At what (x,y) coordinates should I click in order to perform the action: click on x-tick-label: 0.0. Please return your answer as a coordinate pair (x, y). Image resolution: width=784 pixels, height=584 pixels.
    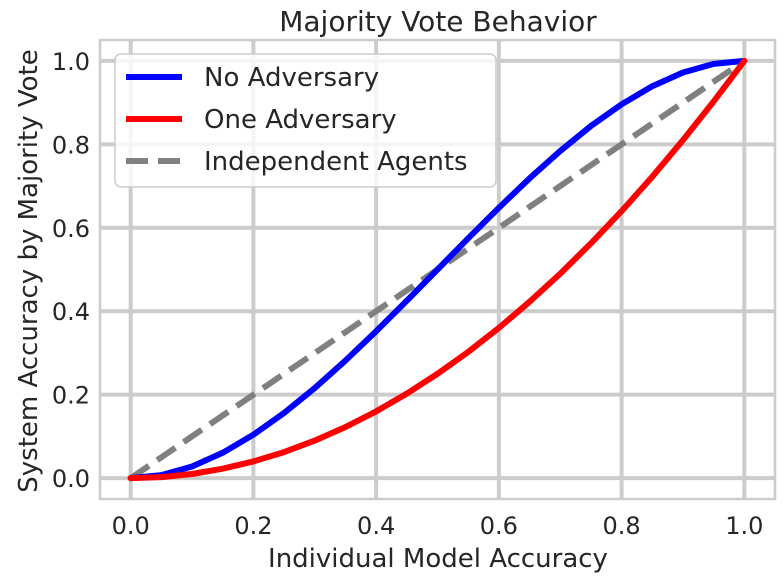
    Looking at the image, I should click on (131, 526).